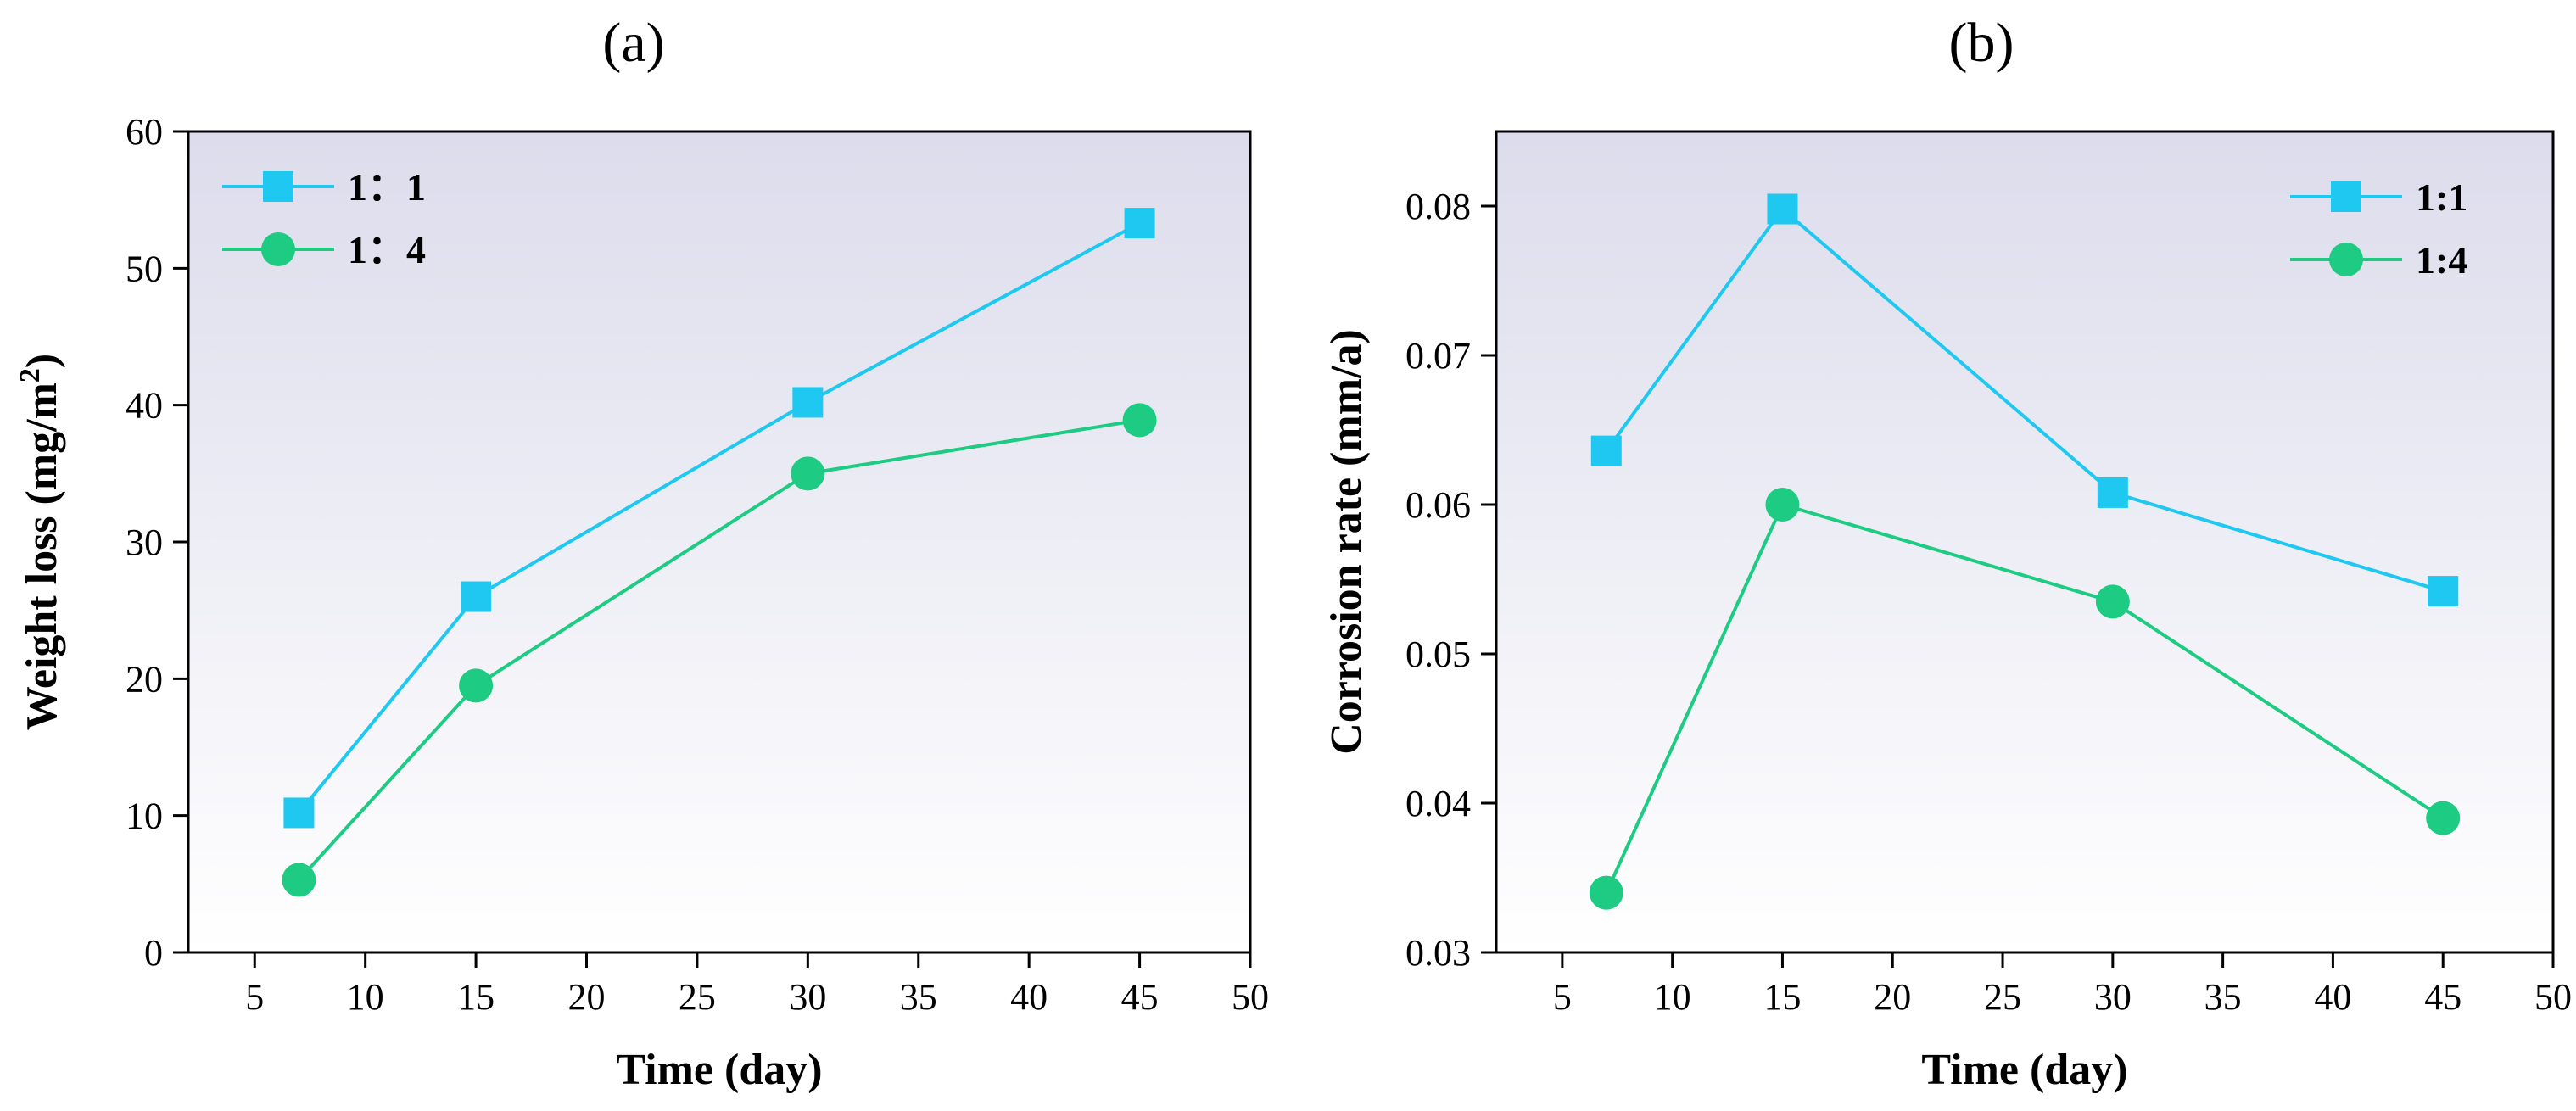 Image resolution: width=2576 pixels, height=1111 pixels. Describe the element at coordinates (153, 953) in the screenshot. I see `y-tick-label: 0` at that location.